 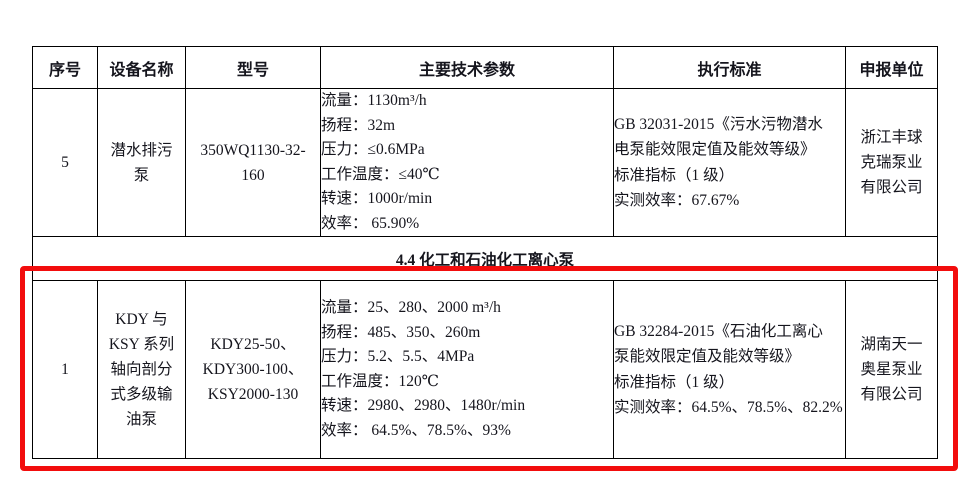 What do you see at coordinates (729, 67) in the screenshot?
I see `header-standard: 执行标准` at bounding box center [729, 67].